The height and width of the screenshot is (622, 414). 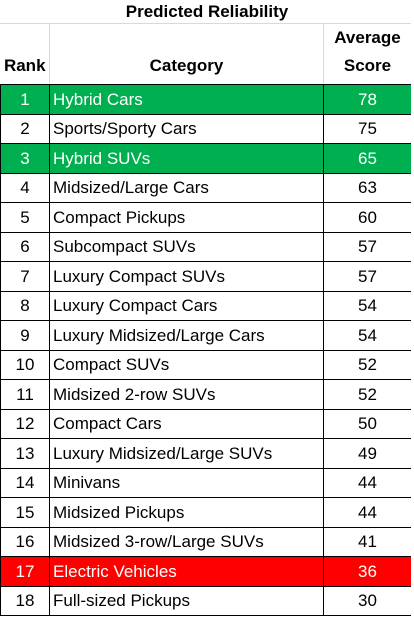 What do you see at coordinates (25, 276) in the screenshot?
I see `rank-cell: 7` at bounding box center [25, 276].